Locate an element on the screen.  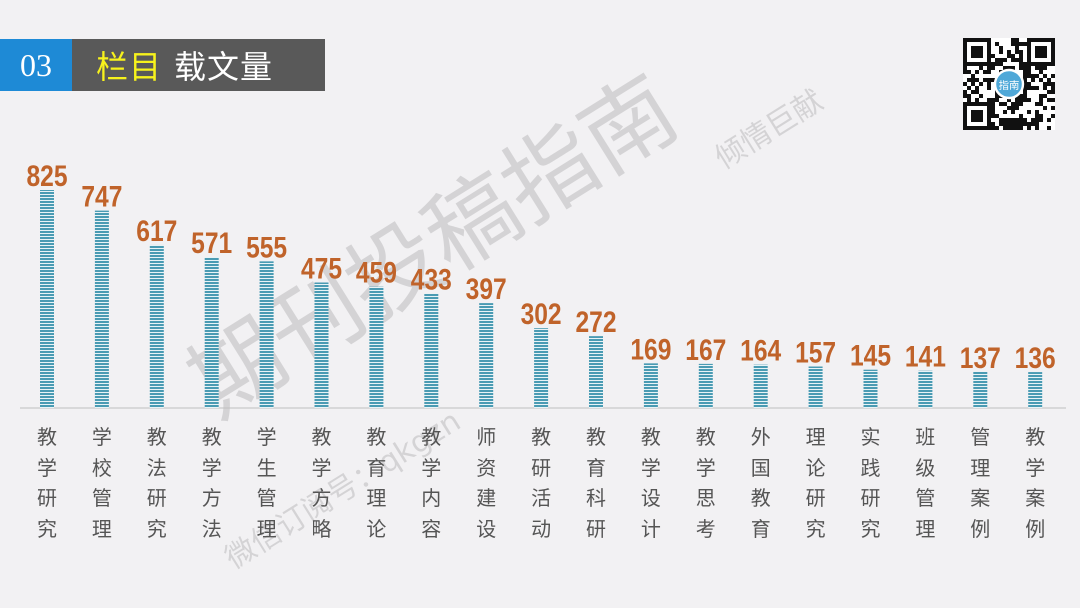
data-label: 475 is located at coordinates (321, 268).